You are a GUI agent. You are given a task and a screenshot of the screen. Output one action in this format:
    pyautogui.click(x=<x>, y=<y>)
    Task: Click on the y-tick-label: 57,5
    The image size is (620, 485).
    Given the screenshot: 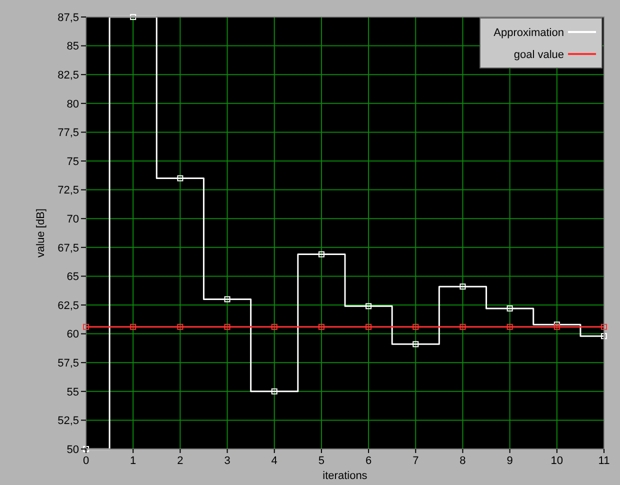 What is the action you would take?
    pyautogui.click(x=68, y=363)
    